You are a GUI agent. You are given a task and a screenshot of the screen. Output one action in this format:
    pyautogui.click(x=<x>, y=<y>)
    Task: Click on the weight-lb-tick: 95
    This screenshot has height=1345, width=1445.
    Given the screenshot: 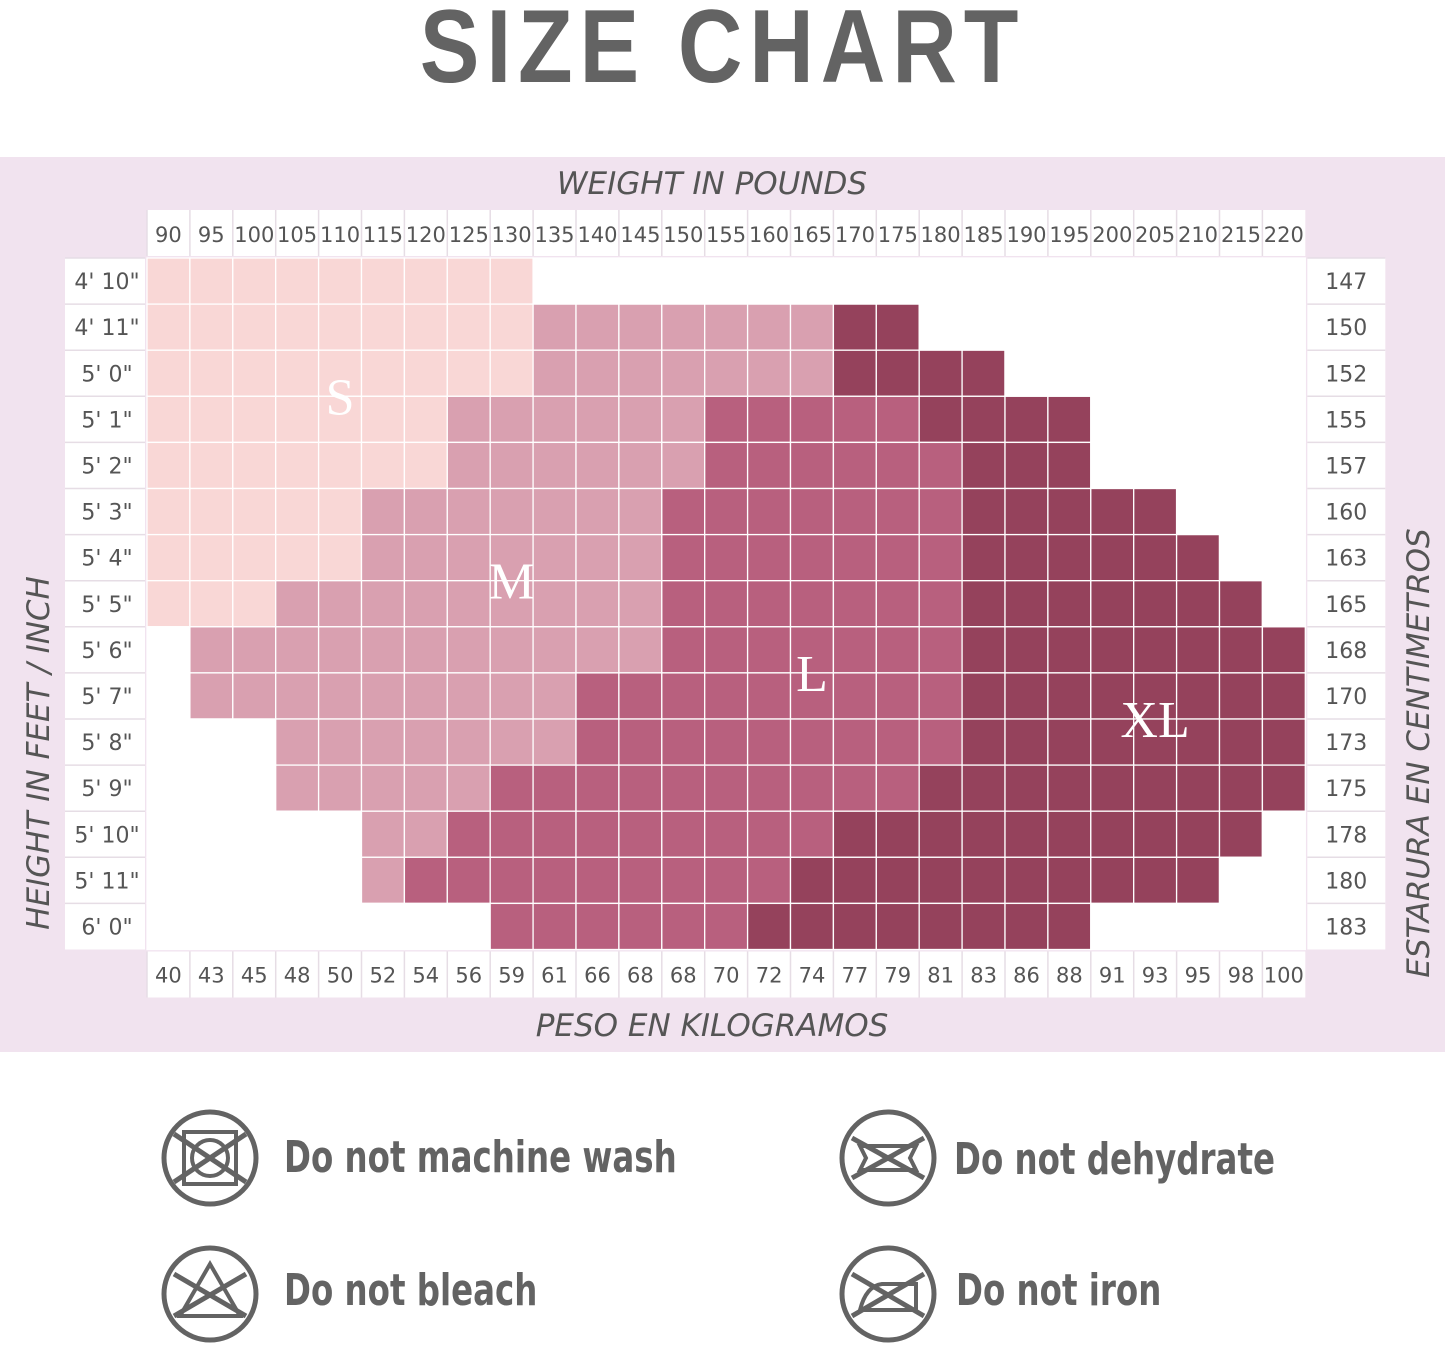 What is the action you would take?
    pyautogui.click(x=211, y=235)
    